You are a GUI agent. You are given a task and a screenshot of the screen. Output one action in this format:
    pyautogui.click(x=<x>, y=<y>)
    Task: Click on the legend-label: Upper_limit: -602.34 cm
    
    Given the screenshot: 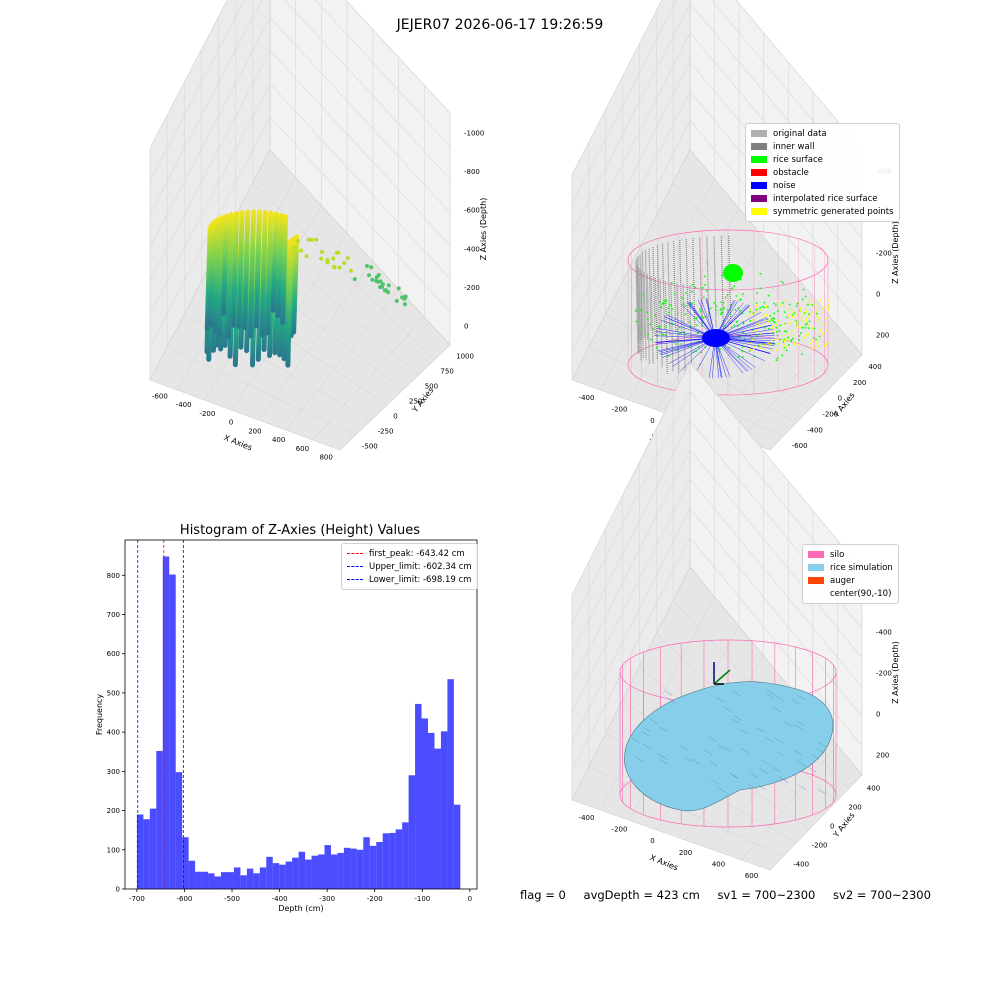 What is the action you would take?
    pyautogui.click(x=420, y=566)
    